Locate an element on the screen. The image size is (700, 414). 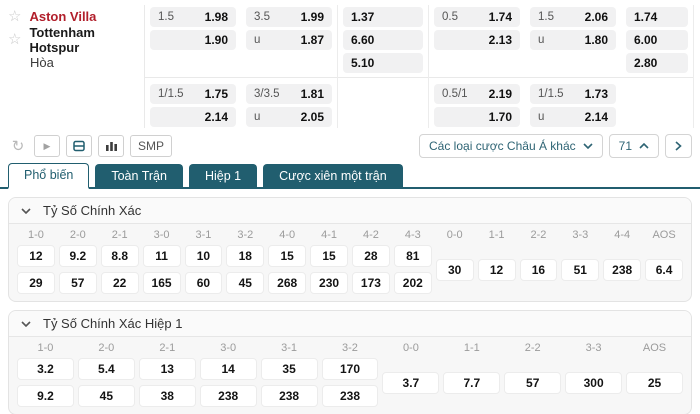
tab-hiep-1: Hiệp 1 is located at coordinates (223, 175).